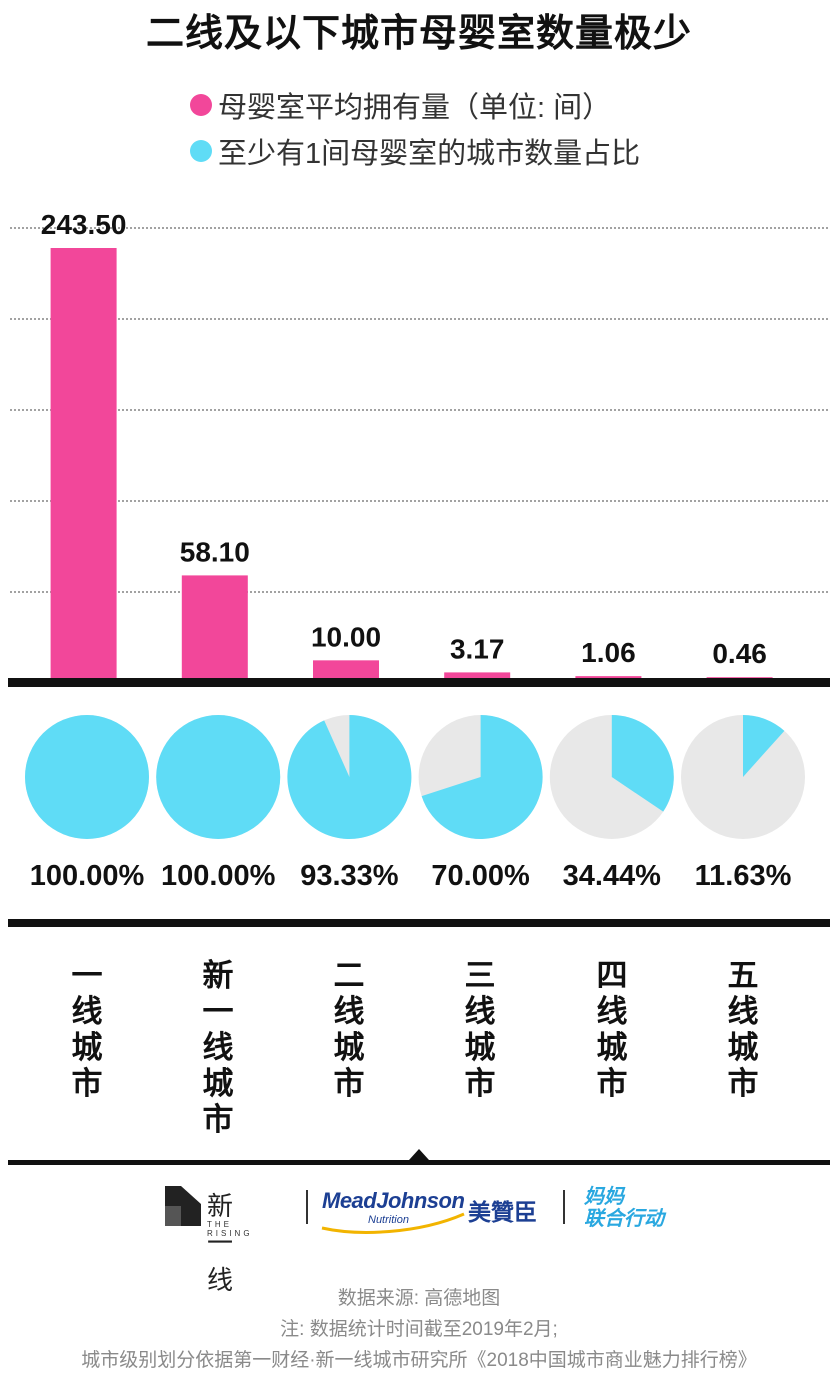 This screenshot has width=838, height=1376. I want to click on pie-percent-label: 70.00%, so click(480, 876).